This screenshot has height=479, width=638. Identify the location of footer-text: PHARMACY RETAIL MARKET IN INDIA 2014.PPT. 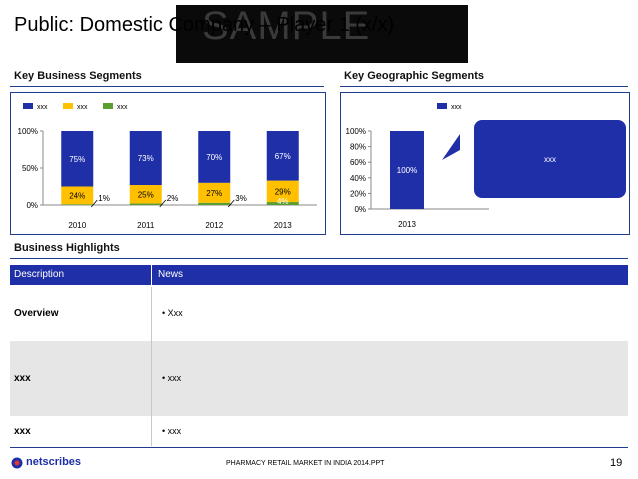
(305, 463).